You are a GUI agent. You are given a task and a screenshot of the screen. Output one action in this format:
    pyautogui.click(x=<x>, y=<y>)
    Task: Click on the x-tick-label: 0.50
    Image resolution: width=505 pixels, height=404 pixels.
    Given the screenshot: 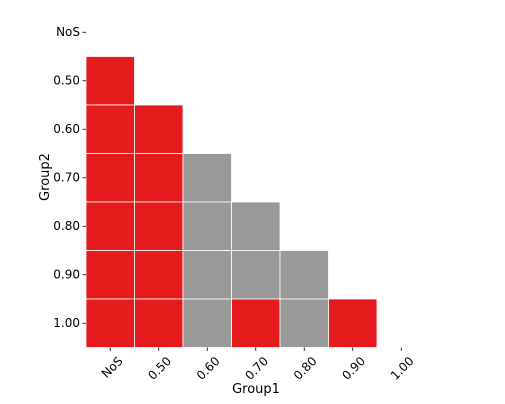 What is the action you would take?
    pyautogui.click(x=159, y=368)
    